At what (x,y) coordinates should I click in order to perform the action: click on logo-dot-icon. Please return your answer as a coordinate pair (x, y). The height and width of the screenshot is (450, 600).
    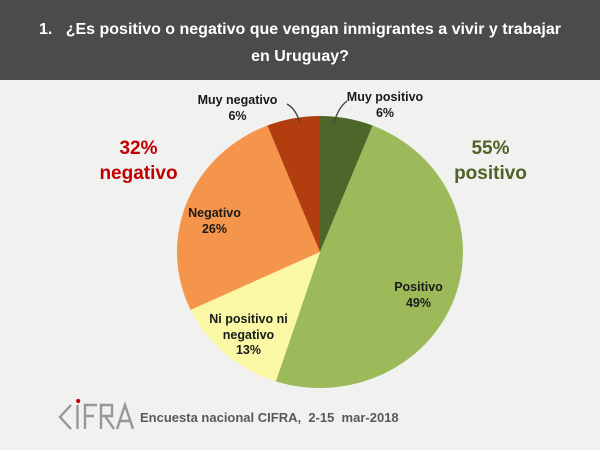
    Looking at the image, I should click on (78, 401).